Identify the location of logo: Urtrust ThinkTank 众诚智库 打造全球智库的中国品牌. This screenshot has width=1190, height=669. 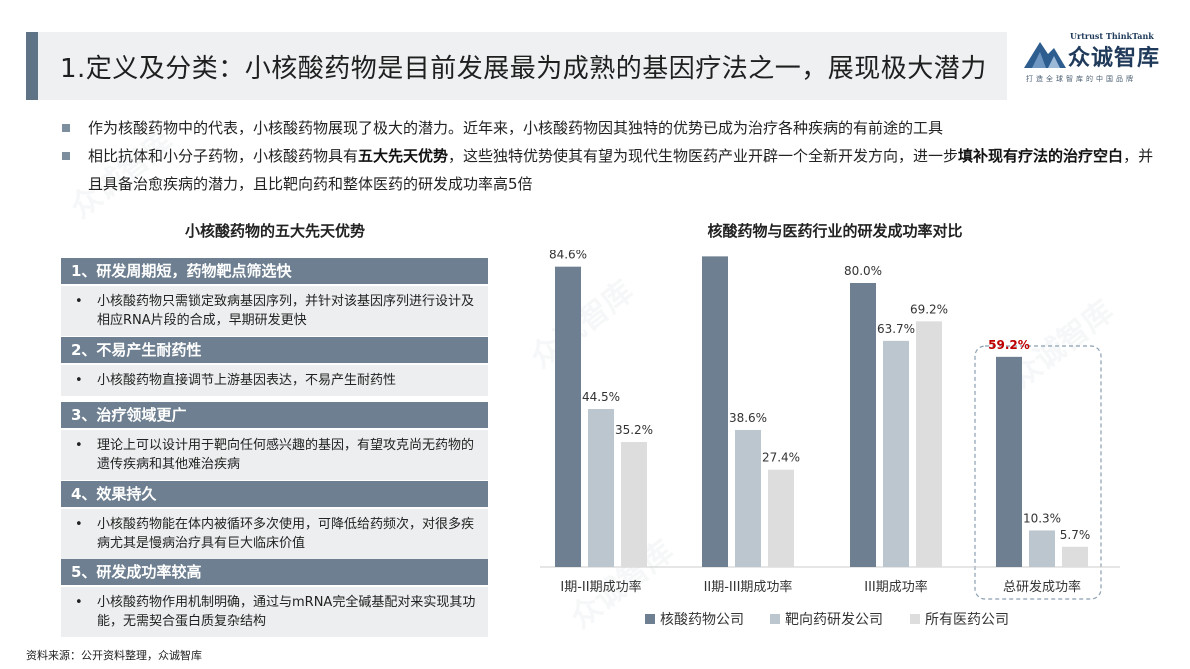
(1102, 60).